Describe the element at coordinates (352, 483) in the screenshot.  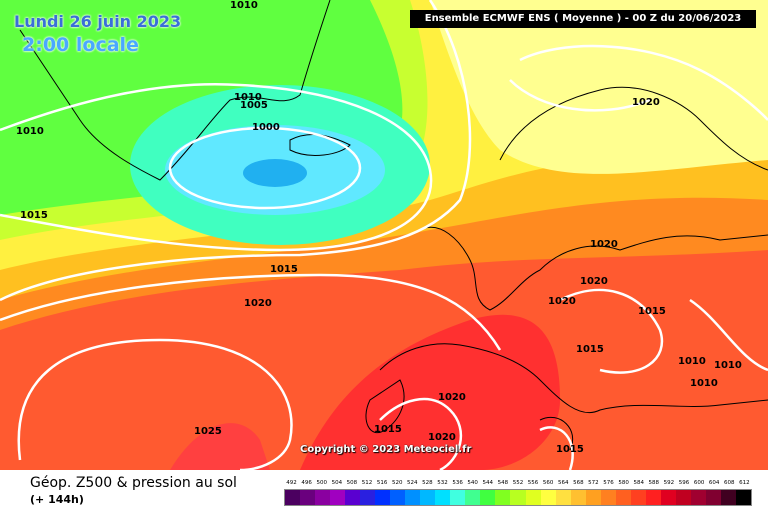
I see `legend-tick-label: 508` at that location.